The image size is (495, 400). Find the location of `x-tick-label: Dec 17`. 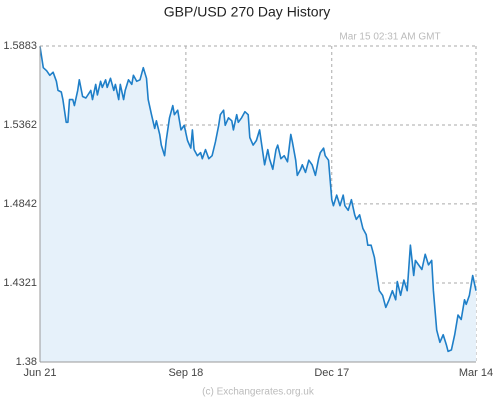

x-tick-label: Dec 17 is located at coordinates (331, 373).